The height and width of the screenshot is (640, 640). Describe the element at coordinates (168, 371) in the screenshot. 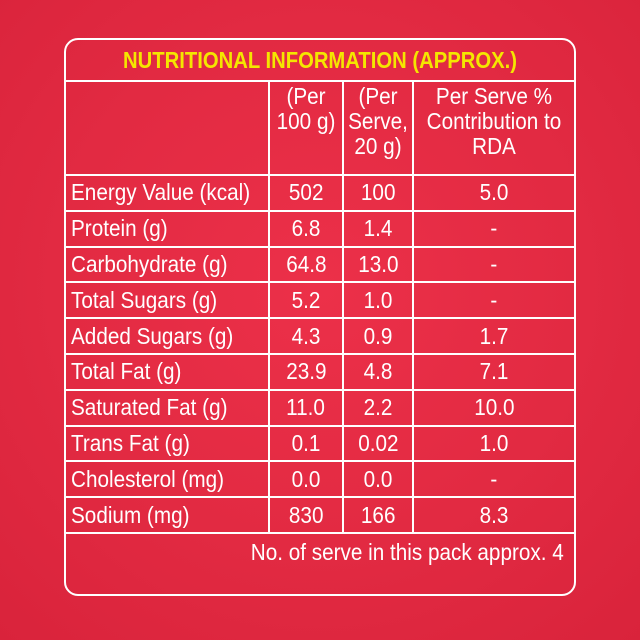

I see `nutrient-name: Total Fat (g)` at that location.